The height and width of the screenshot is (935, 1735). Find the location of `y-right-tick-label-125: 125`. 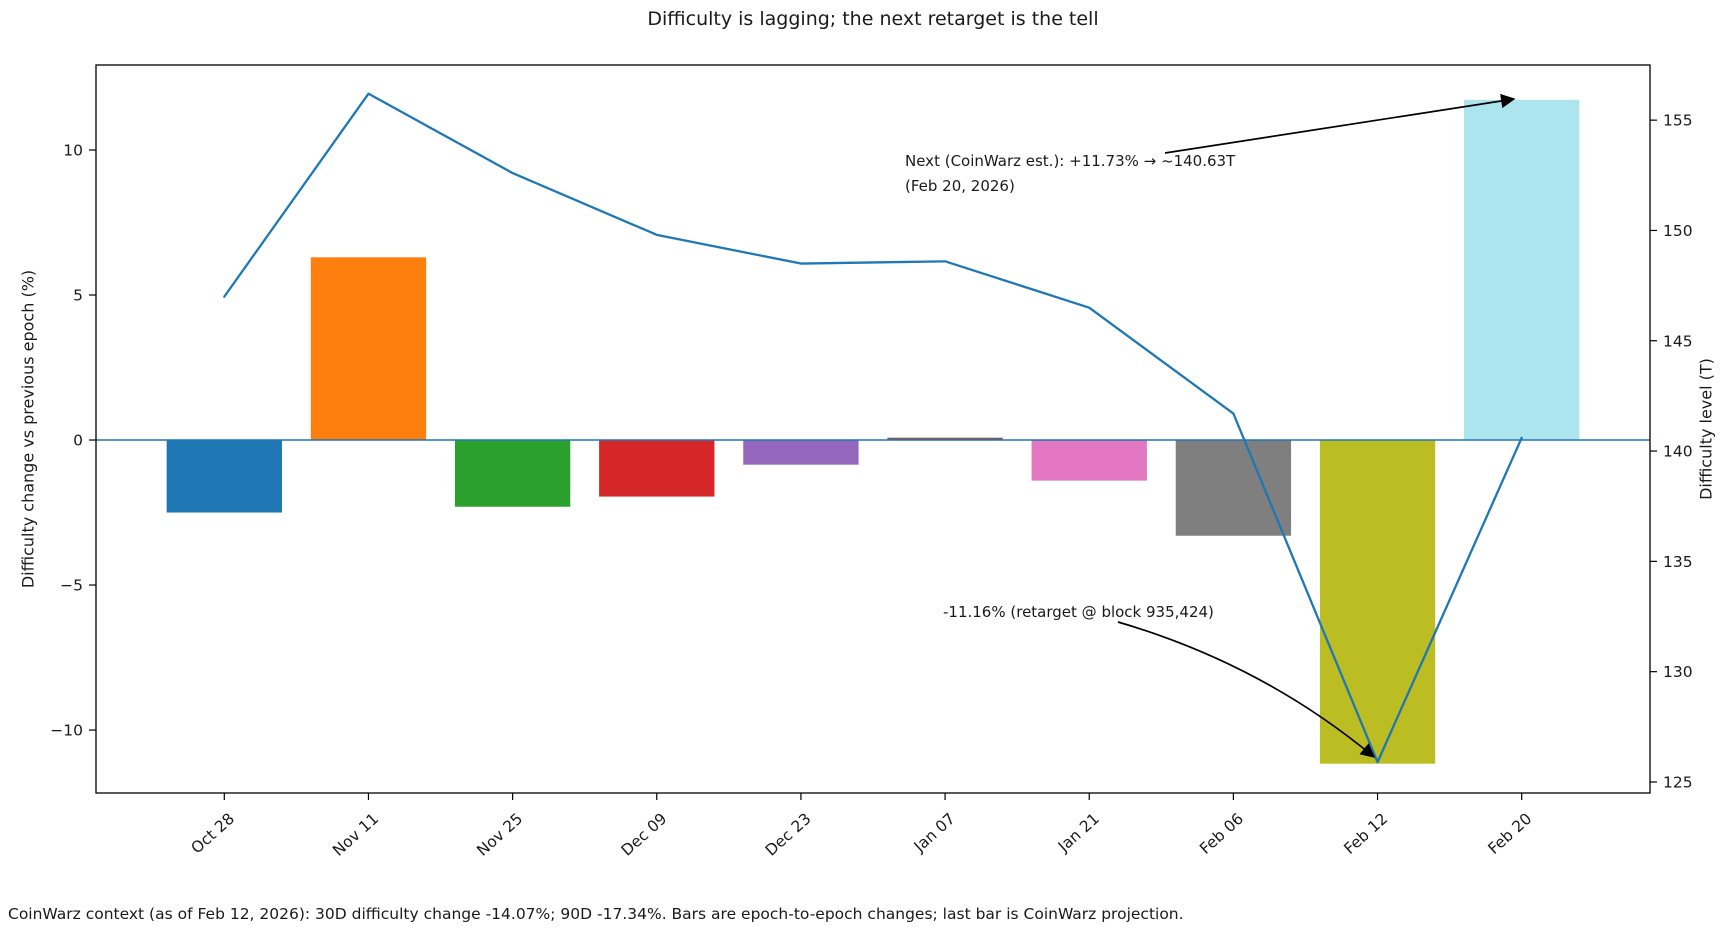

y-right-tick-label-125: 125 is located at coordinates (1678, 782).